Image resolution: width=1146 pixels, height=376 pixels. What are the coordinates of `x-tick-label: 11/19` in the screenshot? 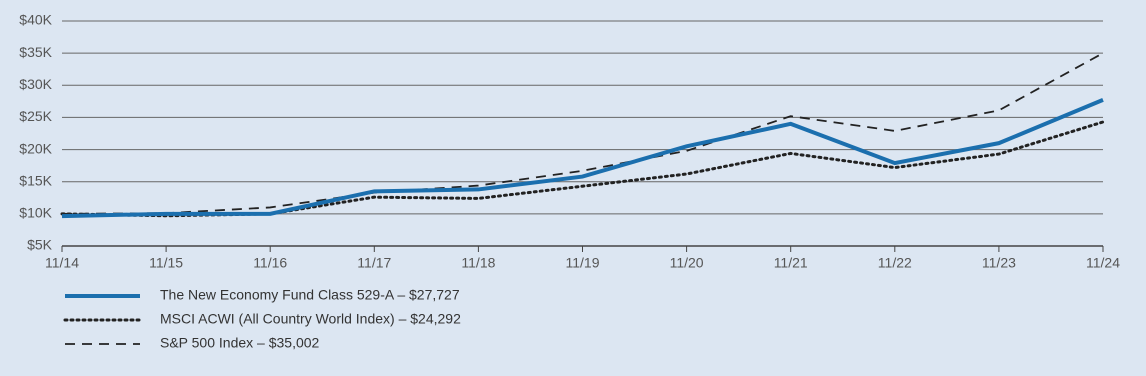 It's located at (583, 263).